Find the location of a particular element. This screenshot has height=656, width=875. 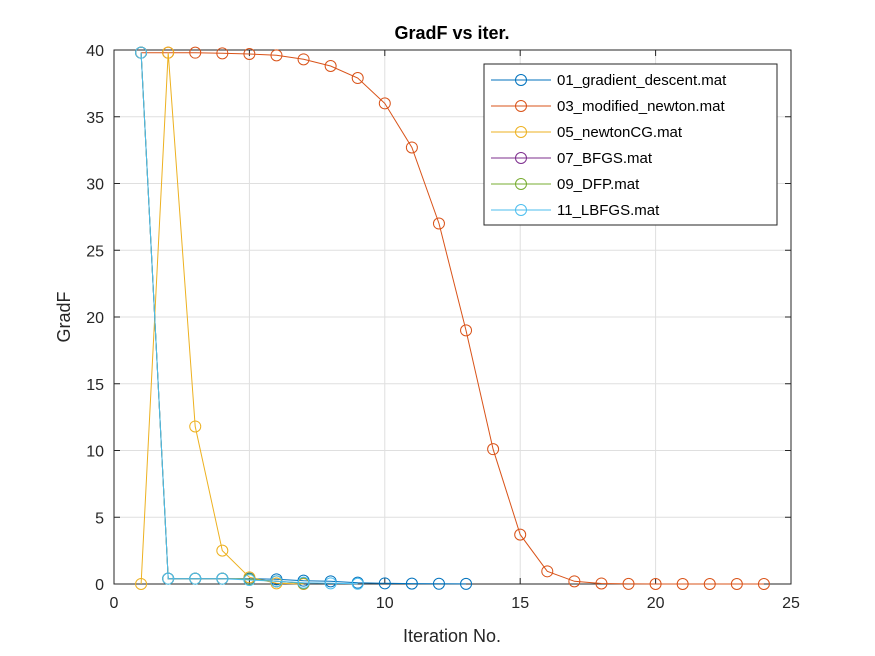

x-tick-label: 0 is located at coordinates (114, 603).